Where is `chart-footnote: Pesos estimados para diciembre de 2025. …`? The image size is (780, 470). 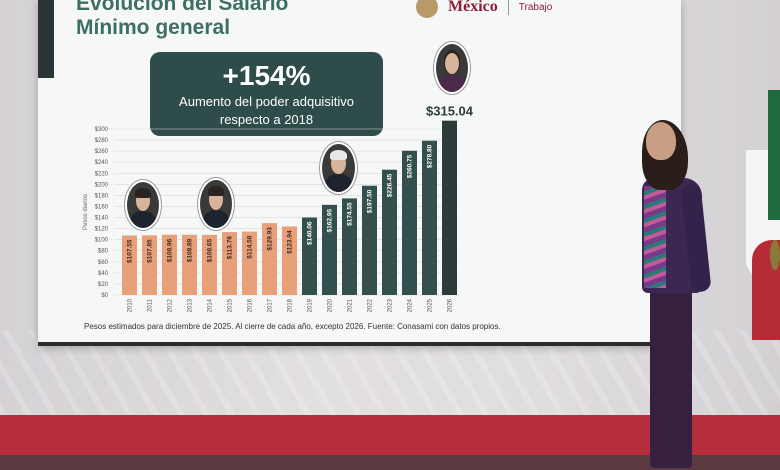
chart-footnote: Pesos estimados para diciembre de 2025. … is located at coordinates (292, 326).